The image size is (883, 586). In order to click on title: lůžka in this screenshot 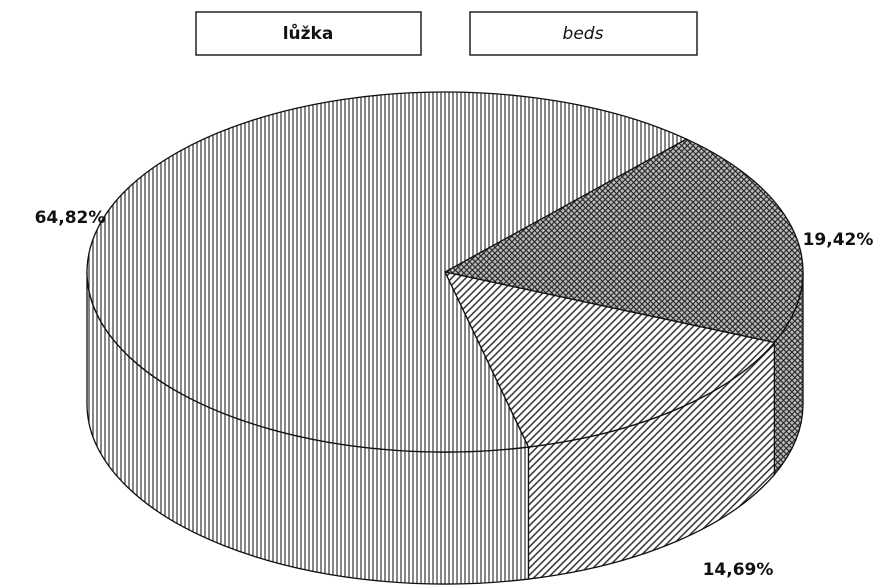, I will do `click(308, 33)`.